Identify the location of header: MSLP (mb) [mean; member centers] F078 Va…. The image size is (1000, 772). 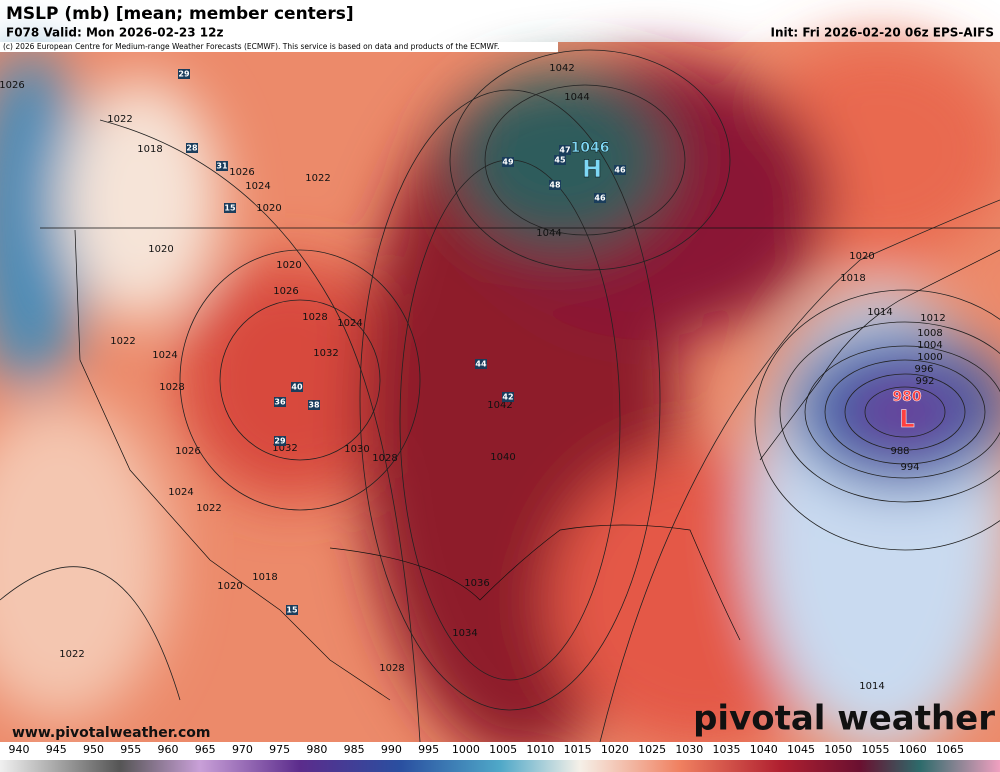
(500, 22).